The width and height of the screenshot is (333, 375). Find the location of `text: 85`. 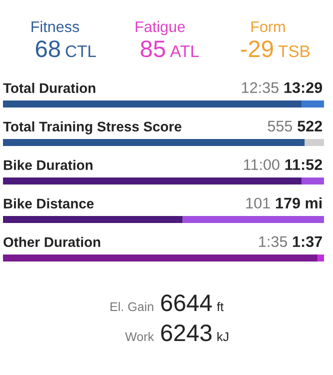

text: 85 is located at coordinates (153, 49).